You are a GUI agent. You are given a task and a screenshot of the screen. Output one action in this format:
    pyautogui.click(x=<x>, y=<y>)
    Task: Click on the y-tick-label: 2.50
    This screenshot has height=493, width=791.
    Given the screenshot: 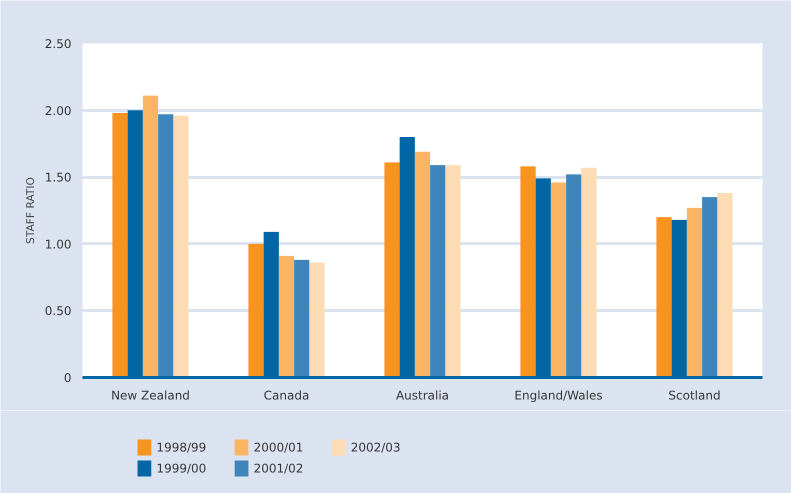 What is the action you would take?
    pyautogui.click(x=58, y=44)
    